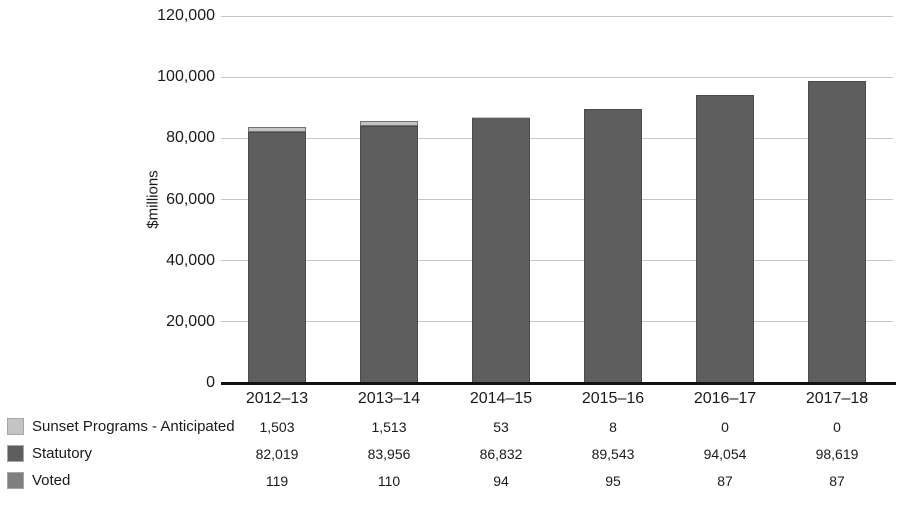 This screenshot has width=900, height=508. Describe the element at coordinates (277, 398) in the screenshot. I see `x-axis-label: 2012–13` at that location.